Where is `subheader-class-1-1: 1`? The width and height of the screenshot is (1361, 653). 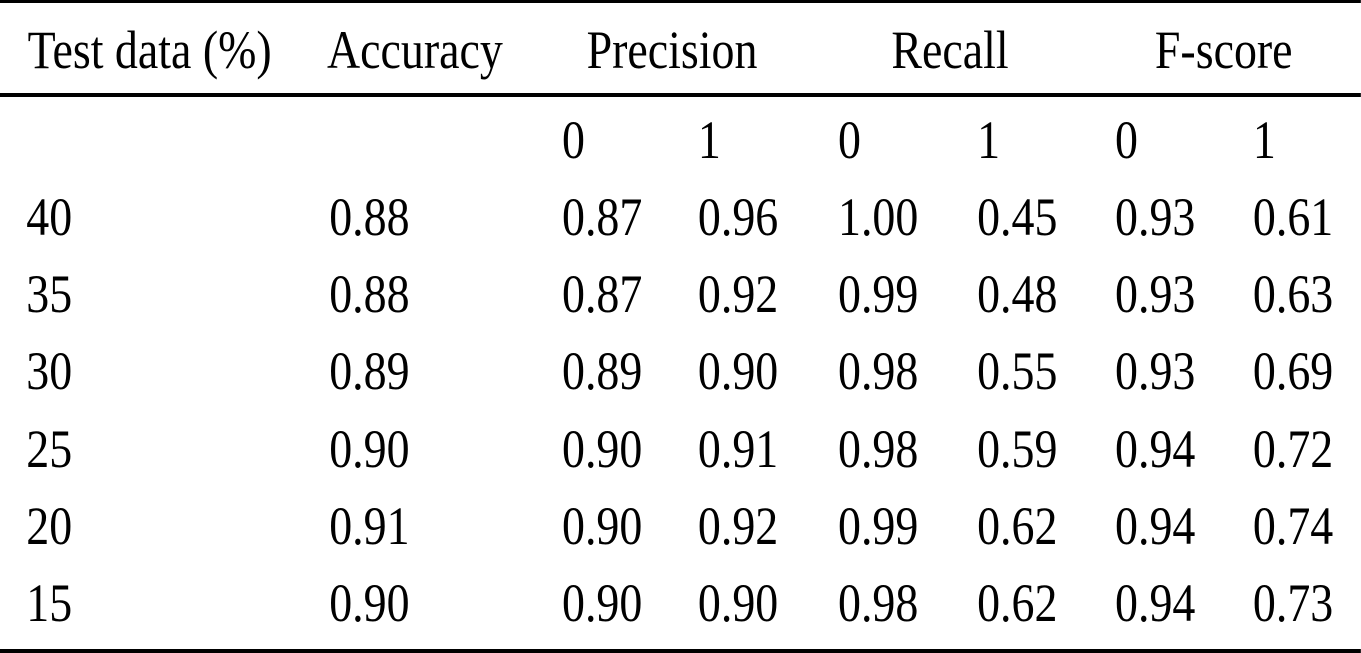
subheader-class-1-1: 1 is located at coordinates (989, 140).